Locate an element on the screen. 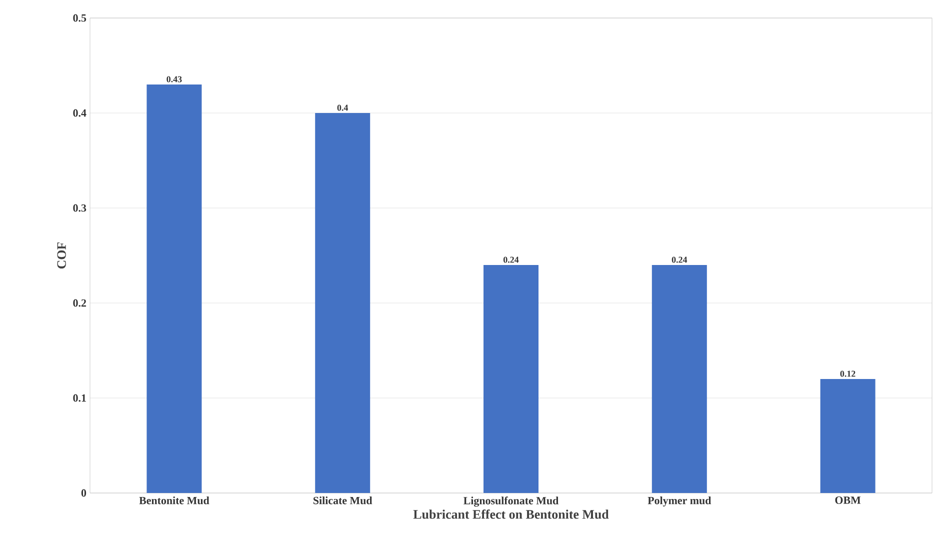 Image resolution: width=937 pixels, height=548 pixels. data-label: 0.4 is located at coordinates (342, 107).